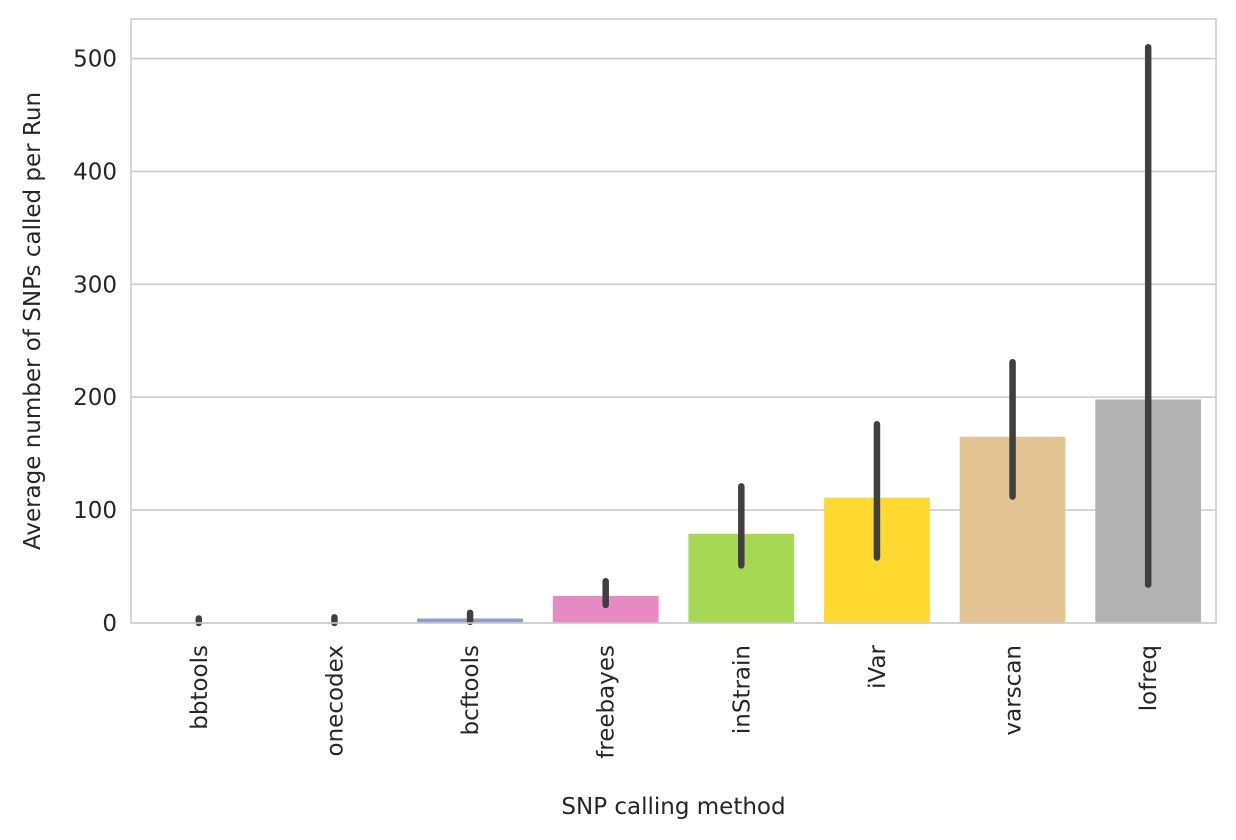 The height and width of the screenshot is (840, 1236). Describe the element at coordinates (95, 285) in the screenshot. I see `y-tick-label: 300` at that location.